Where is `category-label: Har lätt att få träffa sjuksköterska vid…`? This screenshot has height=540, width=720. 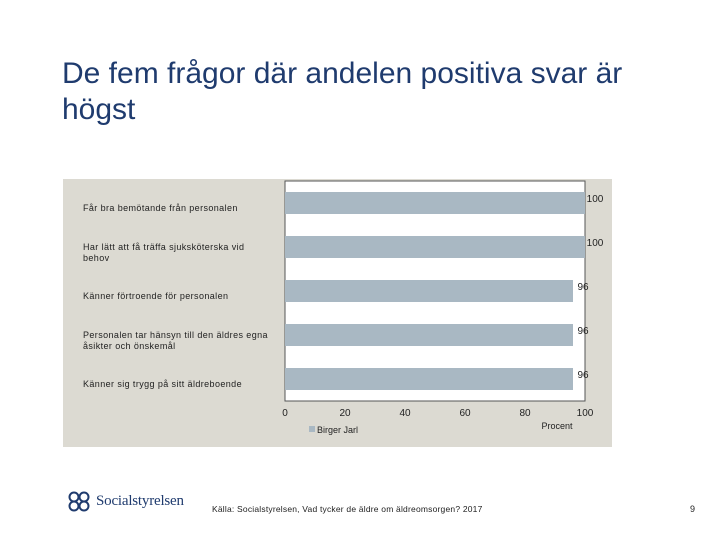 category-label: Har lätt att få träffa sjuksköterska vid… is located at coordinates (163, 252).